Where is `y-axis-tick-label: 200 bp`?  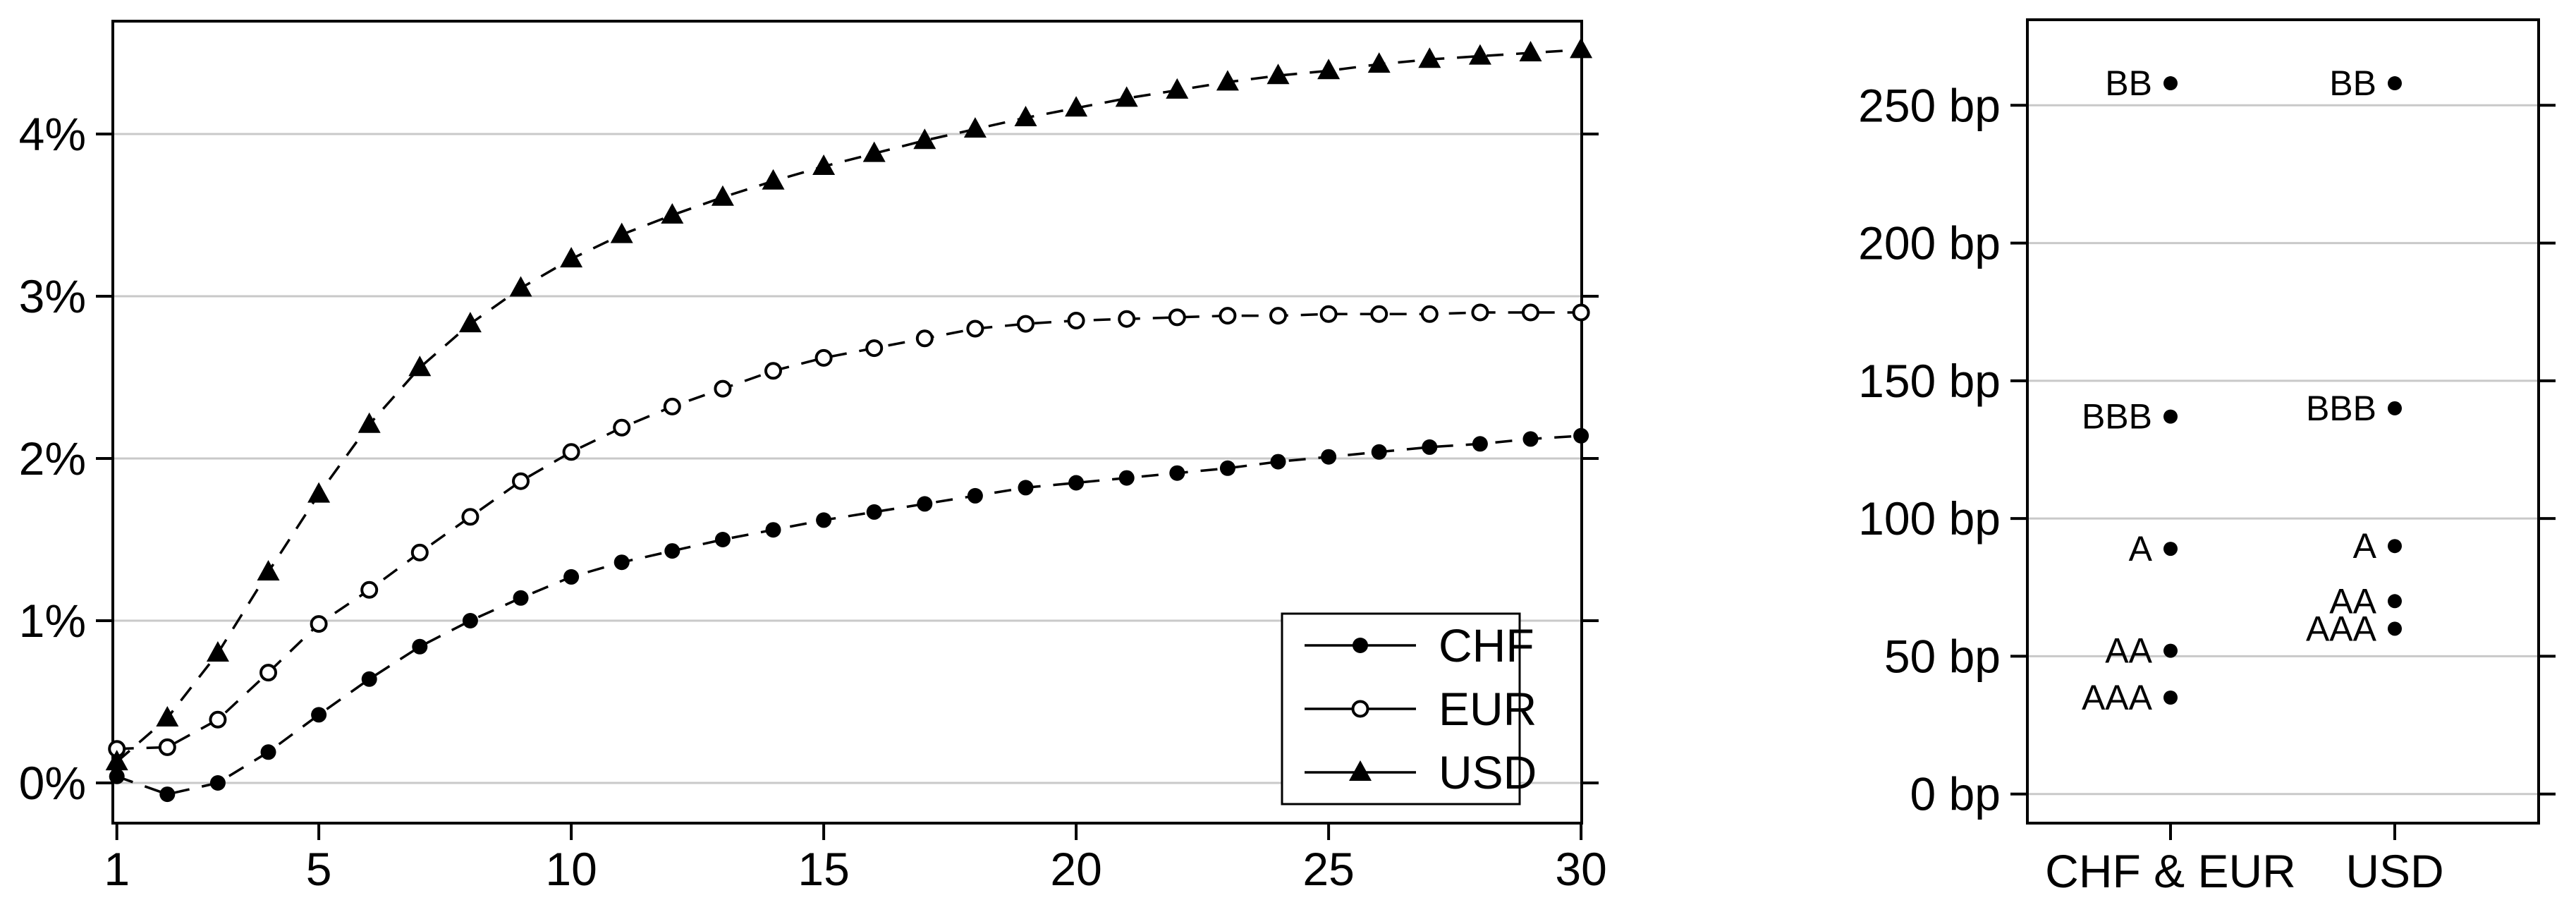
y-axis-tick-label: 200 bp is located at coordinates (1930, 243).